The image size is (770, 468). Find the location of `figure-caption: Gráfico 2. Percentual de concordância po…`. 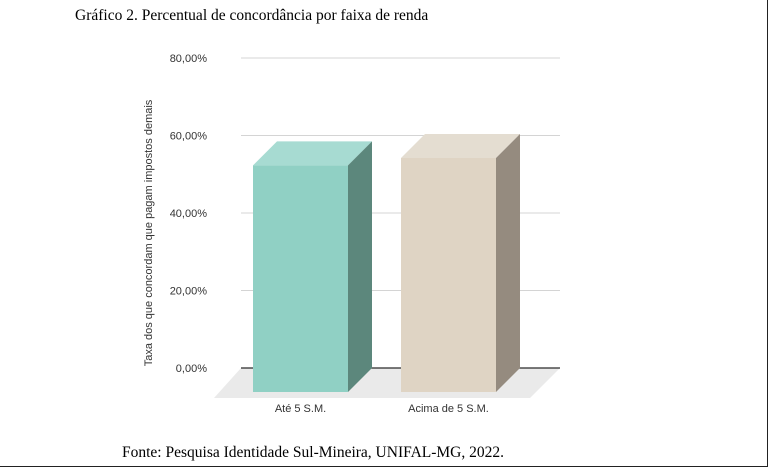

figure-caption: Gráfico 2. Percentual de concordância po… is located at coordinates (252, 15).